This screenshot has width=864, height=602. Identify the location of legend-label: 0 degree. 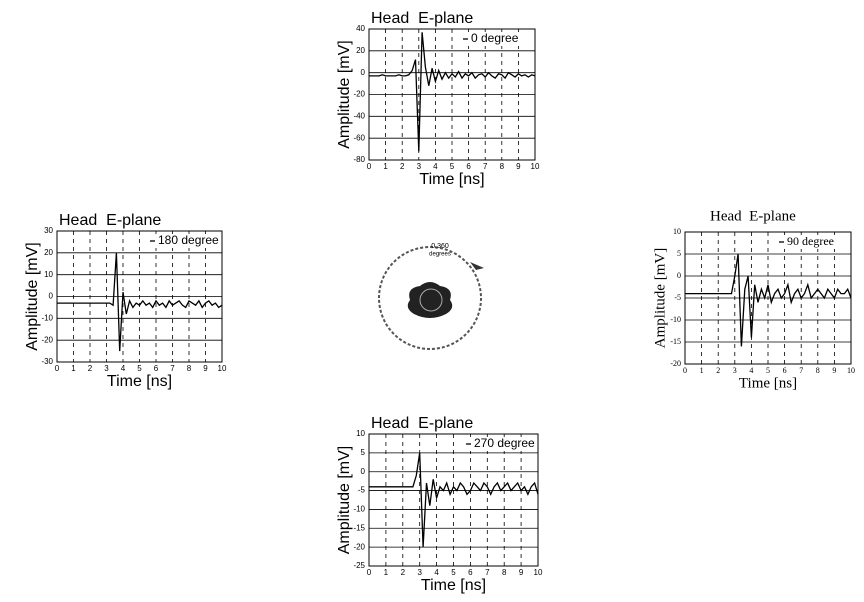
(495, 38).